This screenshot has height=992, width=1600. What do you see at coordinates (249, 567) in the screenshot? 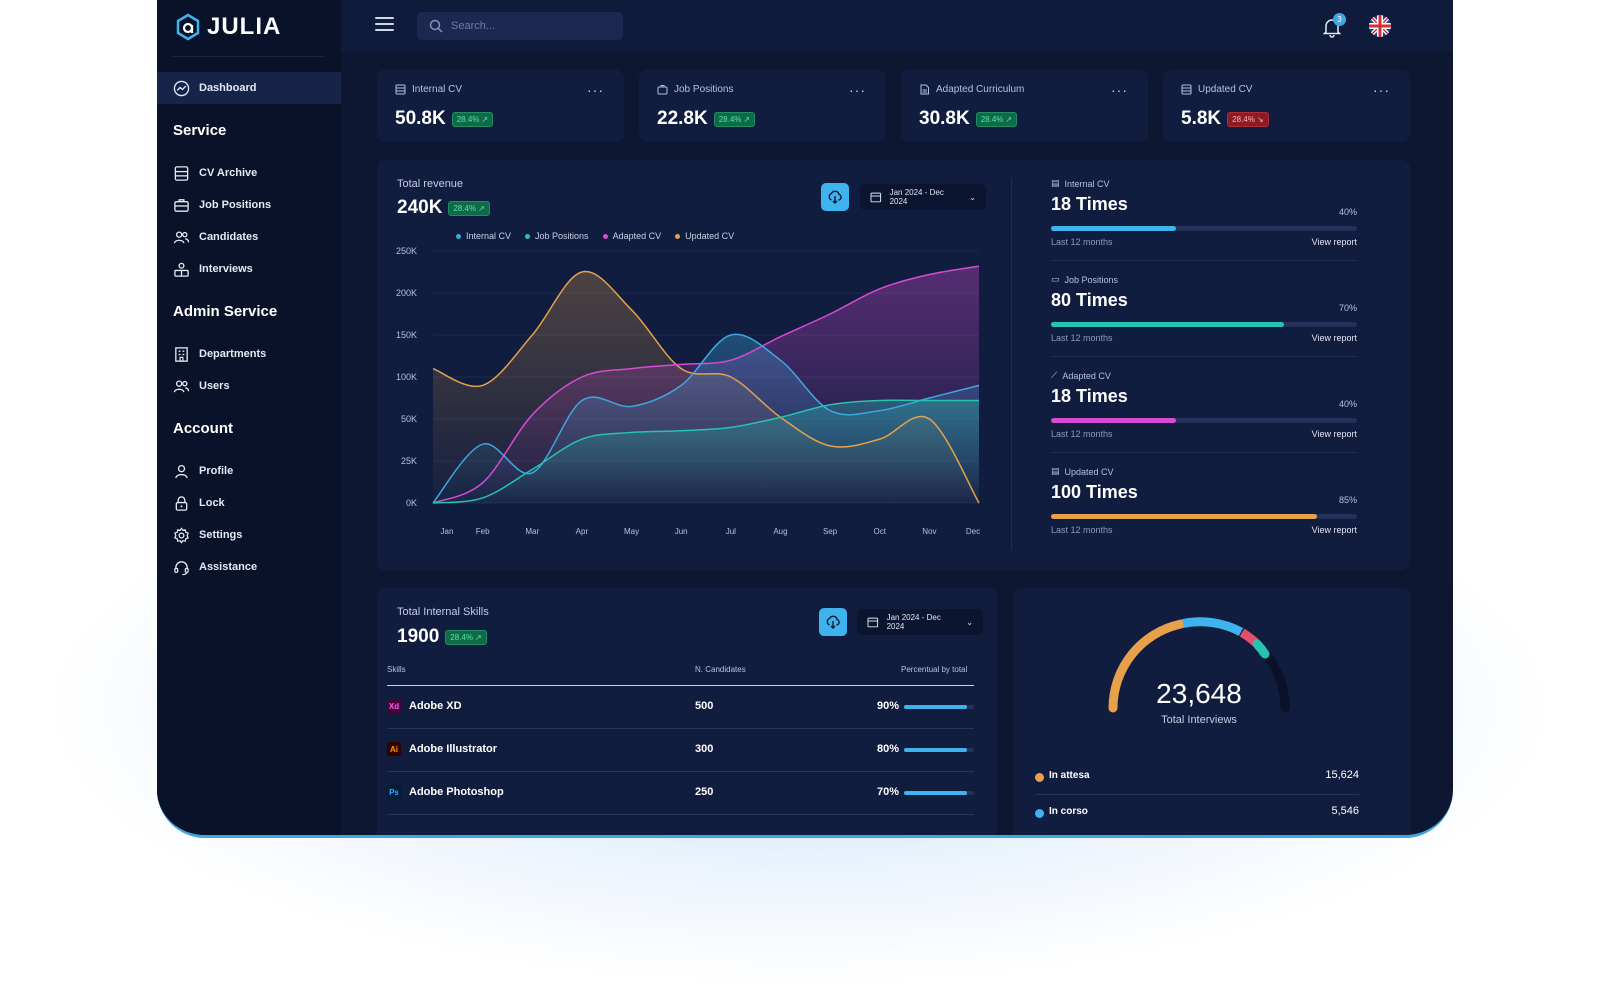
I see `sidebar-item-assistance: Assistance` at bounding box center [249, 567].